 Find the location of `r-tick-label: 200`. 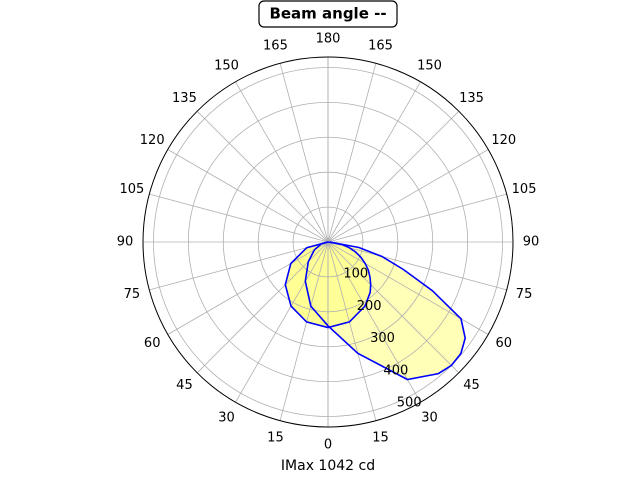

r-tick-label: 200 is located at coordinates (369, 306).